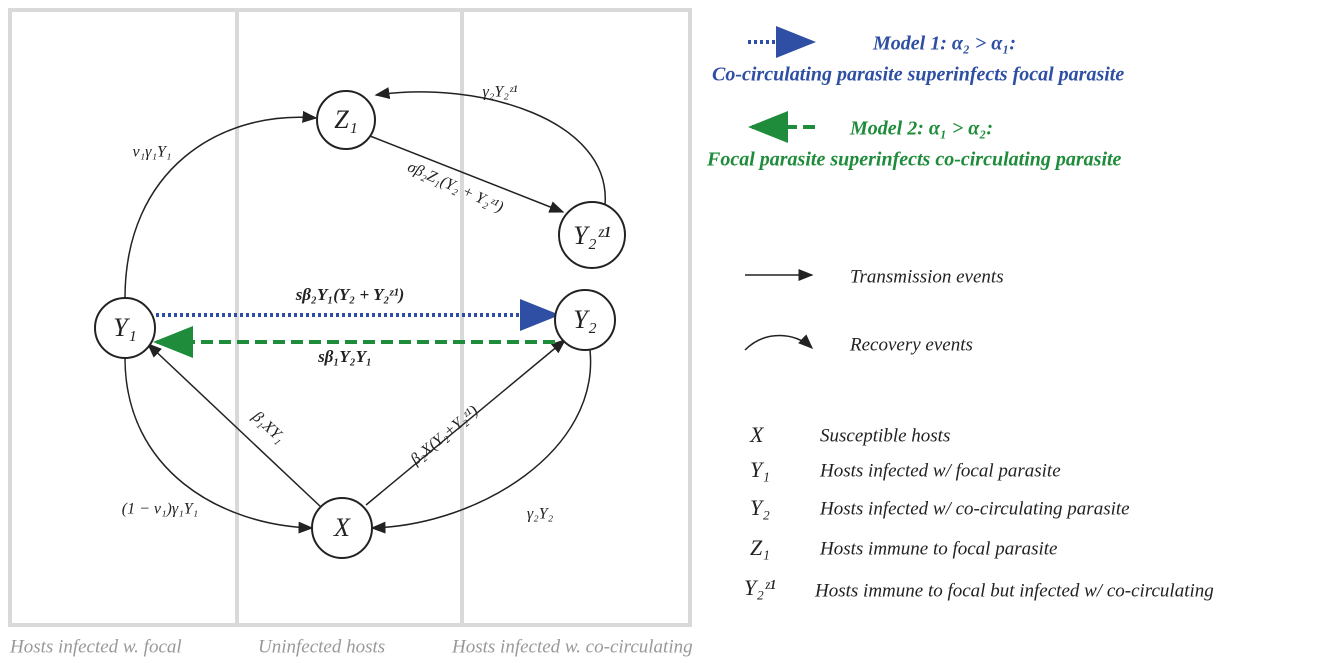 This screenshot has height=663, width=1334. Describe the element at coordinates (500, 92) in the screenshot. I see `edge-label: γ₂Y₂ᶻ¹` at that location.